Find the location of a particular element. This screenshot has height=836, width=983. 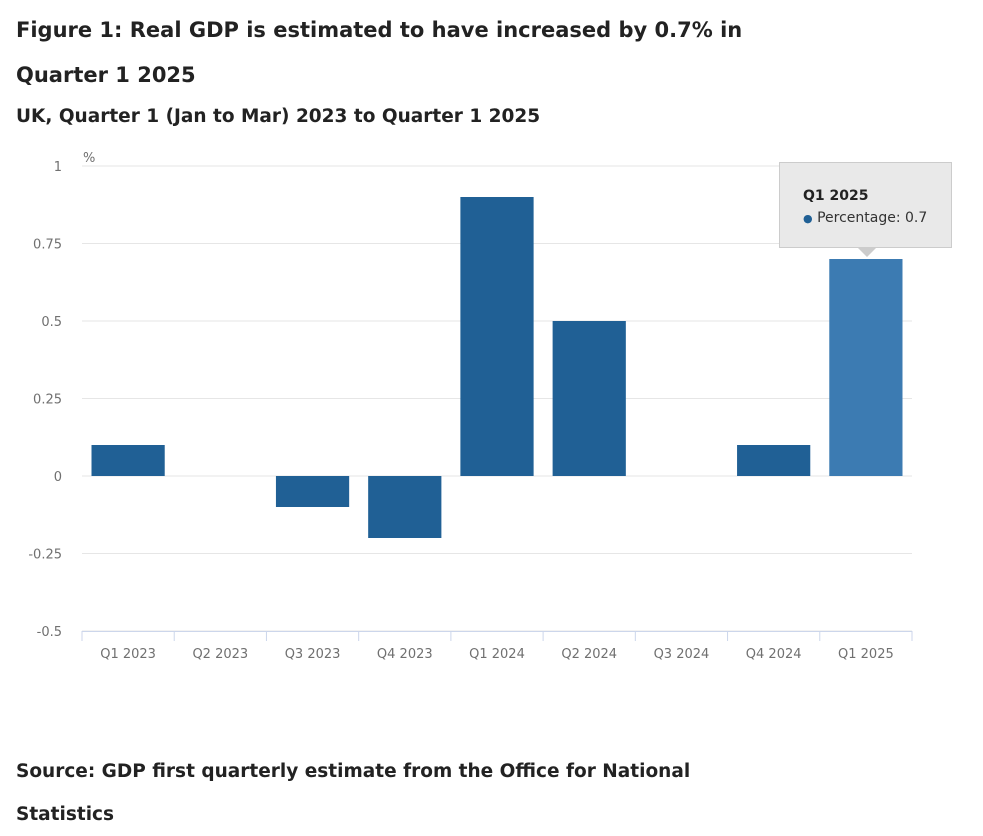

tooltip-category: Q1 2025 is located at coordinates (836, 196).